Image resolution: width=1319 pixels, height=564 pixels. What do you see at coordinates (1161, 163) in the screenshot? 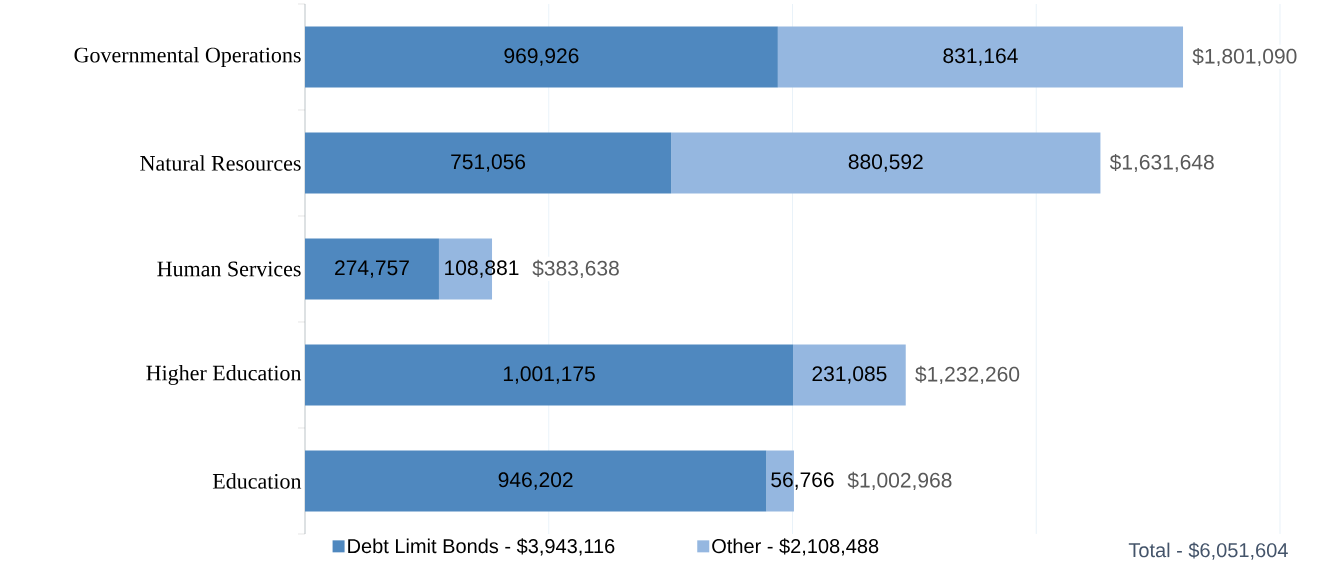
I see `total-label: $1,631,648` at bounding box center [1161, 163].